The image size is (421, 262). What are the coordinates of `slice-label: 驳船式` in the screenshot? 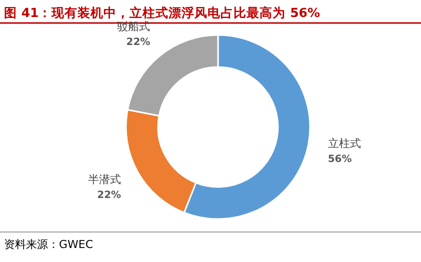 It's located at (133, 26).